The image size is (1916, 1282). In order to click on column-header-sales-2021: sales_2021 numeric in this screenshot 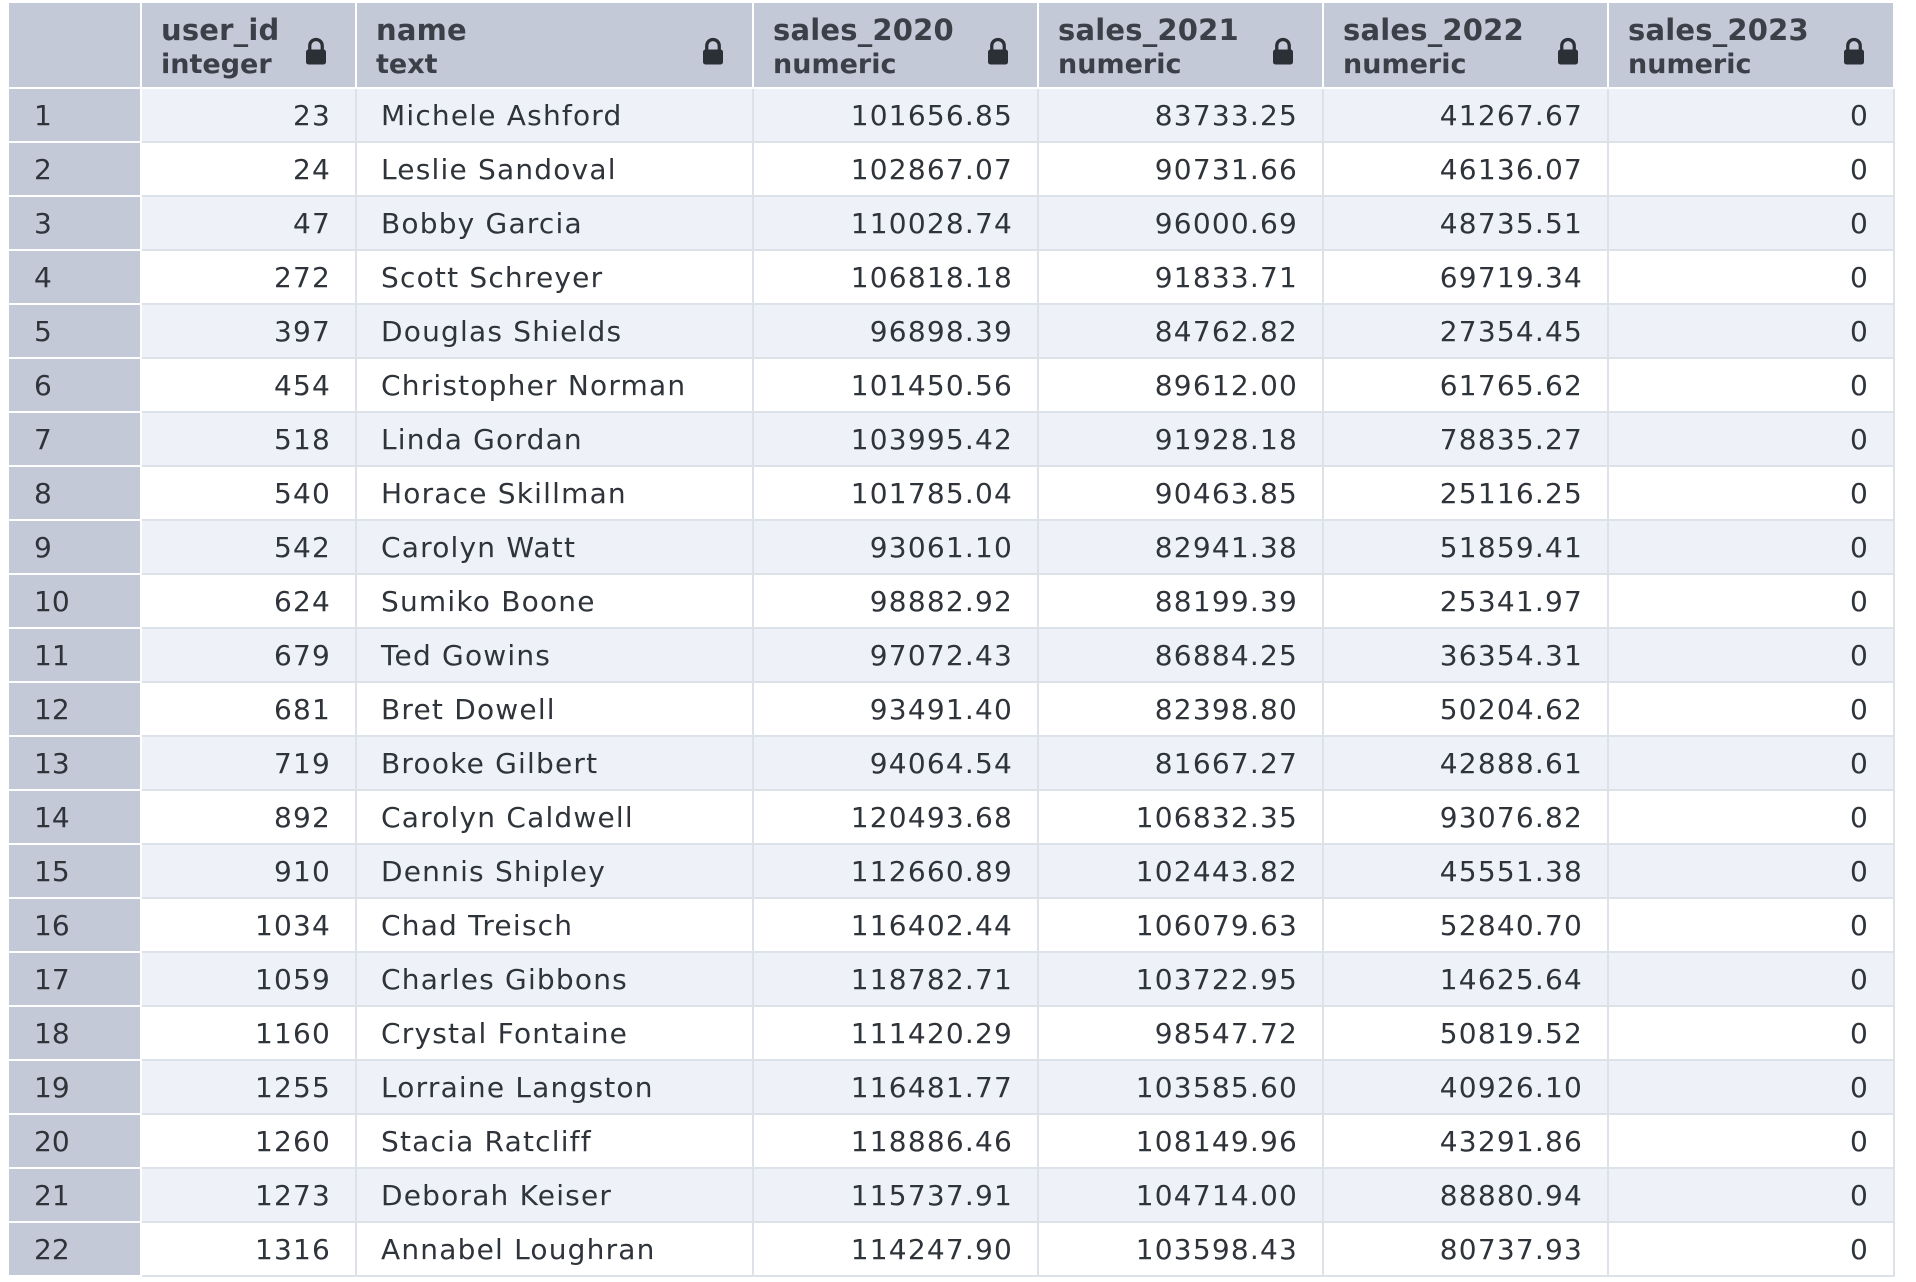, I will do `click(1181, 46)`.